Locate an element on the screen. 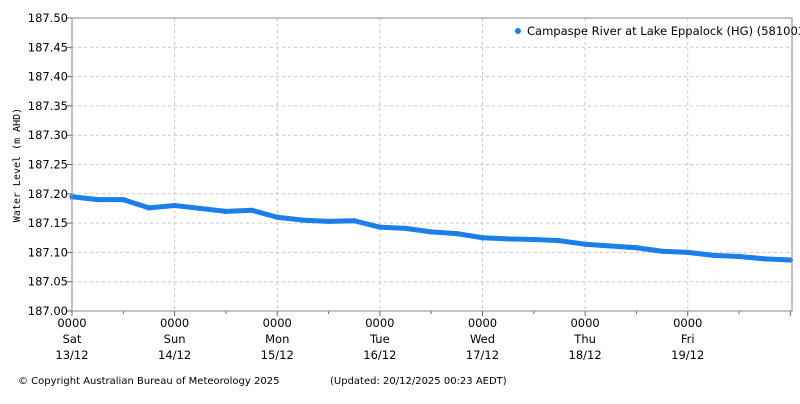 Image resolution: width=800 pixels, height=404 pixels. y-tick-label: 187.25 is located at coordinates (48, 165).